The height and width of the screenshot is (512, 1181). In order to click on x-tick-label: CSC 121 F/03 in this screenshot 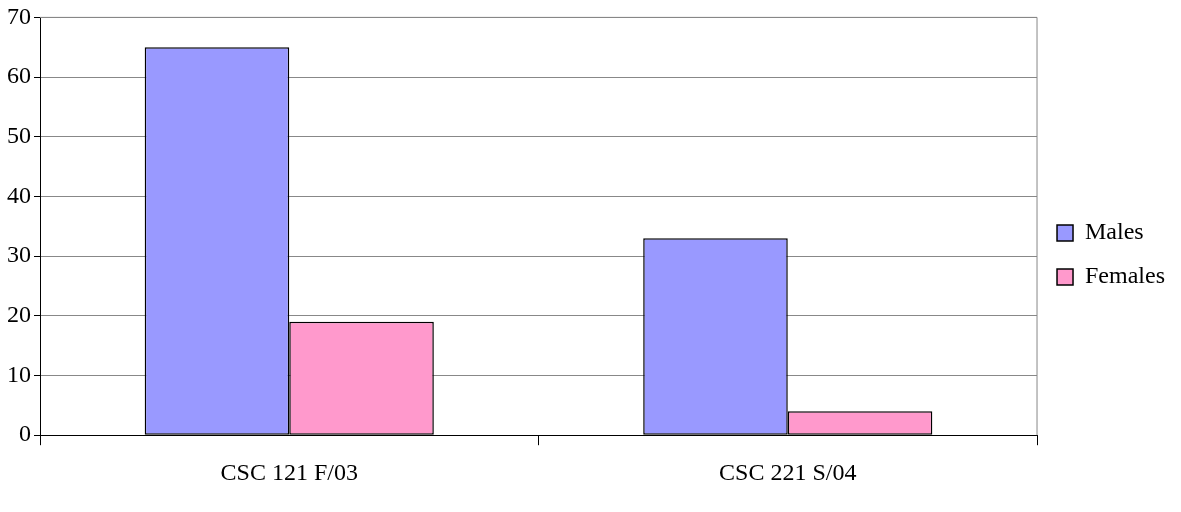, I will do `click(289, 471)`.